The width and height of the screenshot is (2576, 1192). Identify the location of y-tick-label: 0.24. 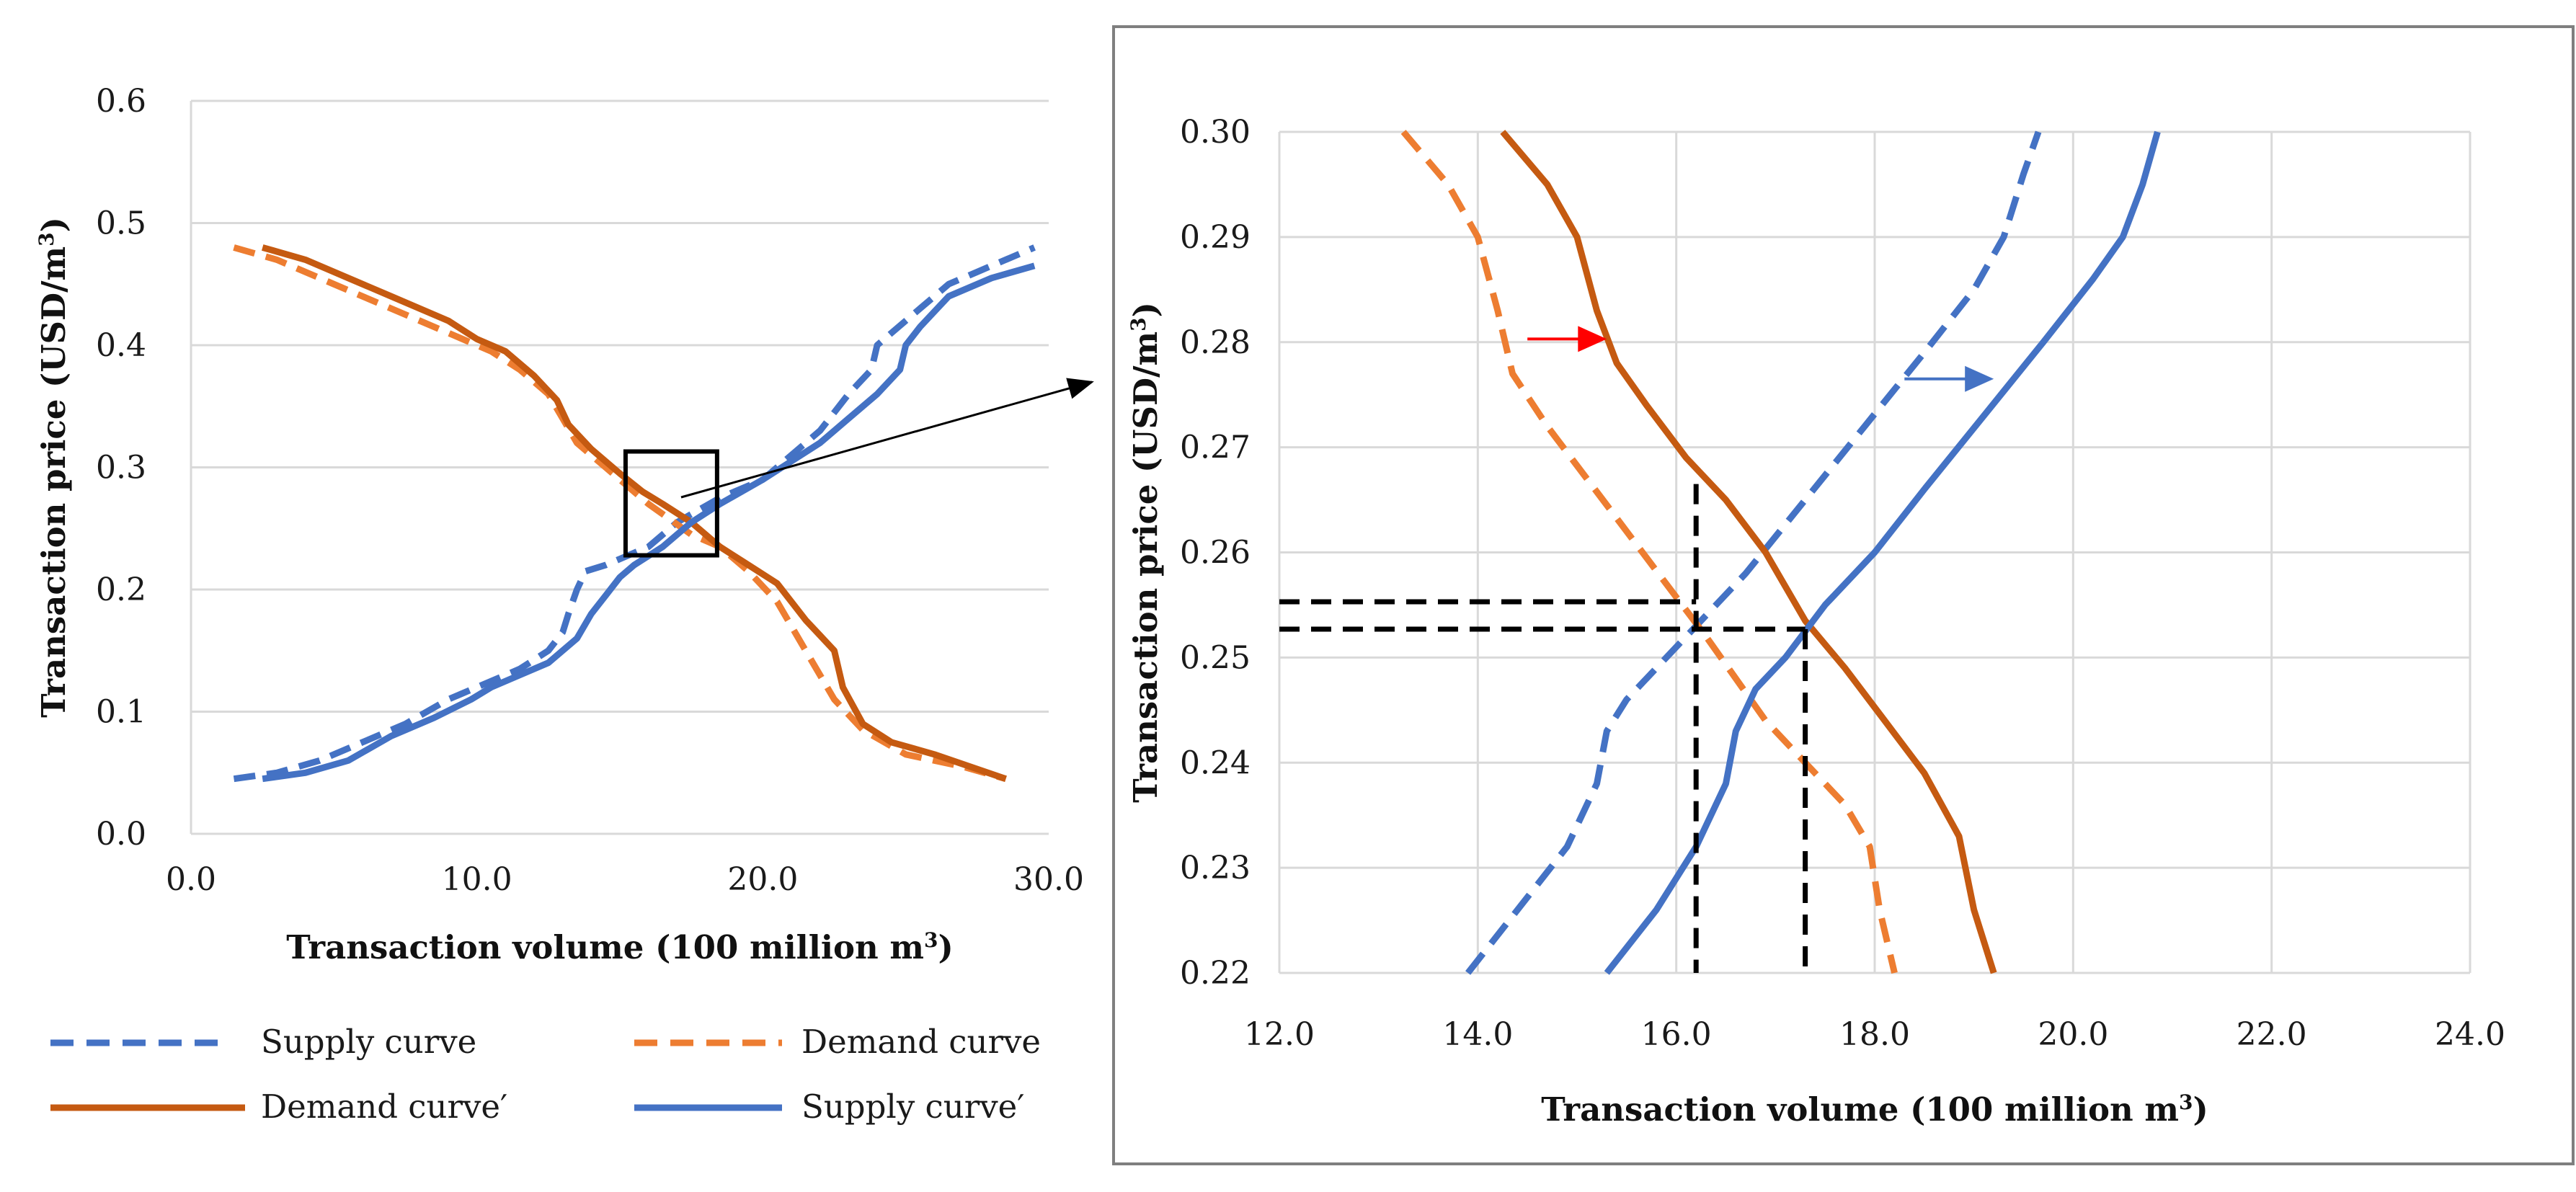
(1215, 762).